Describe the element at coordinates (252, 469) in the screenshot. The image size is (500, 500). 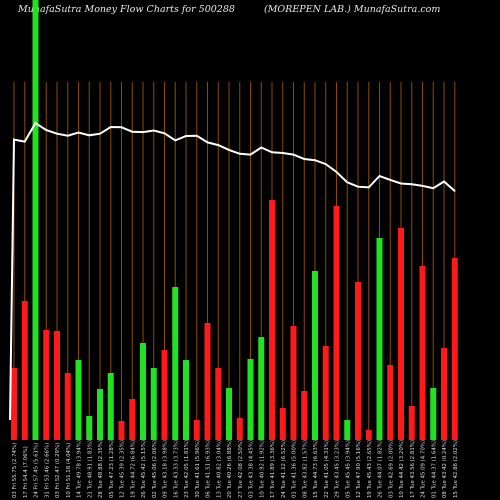
I see `x-tick-label: 03 Tue 43.38 (4.45%)` at that location.